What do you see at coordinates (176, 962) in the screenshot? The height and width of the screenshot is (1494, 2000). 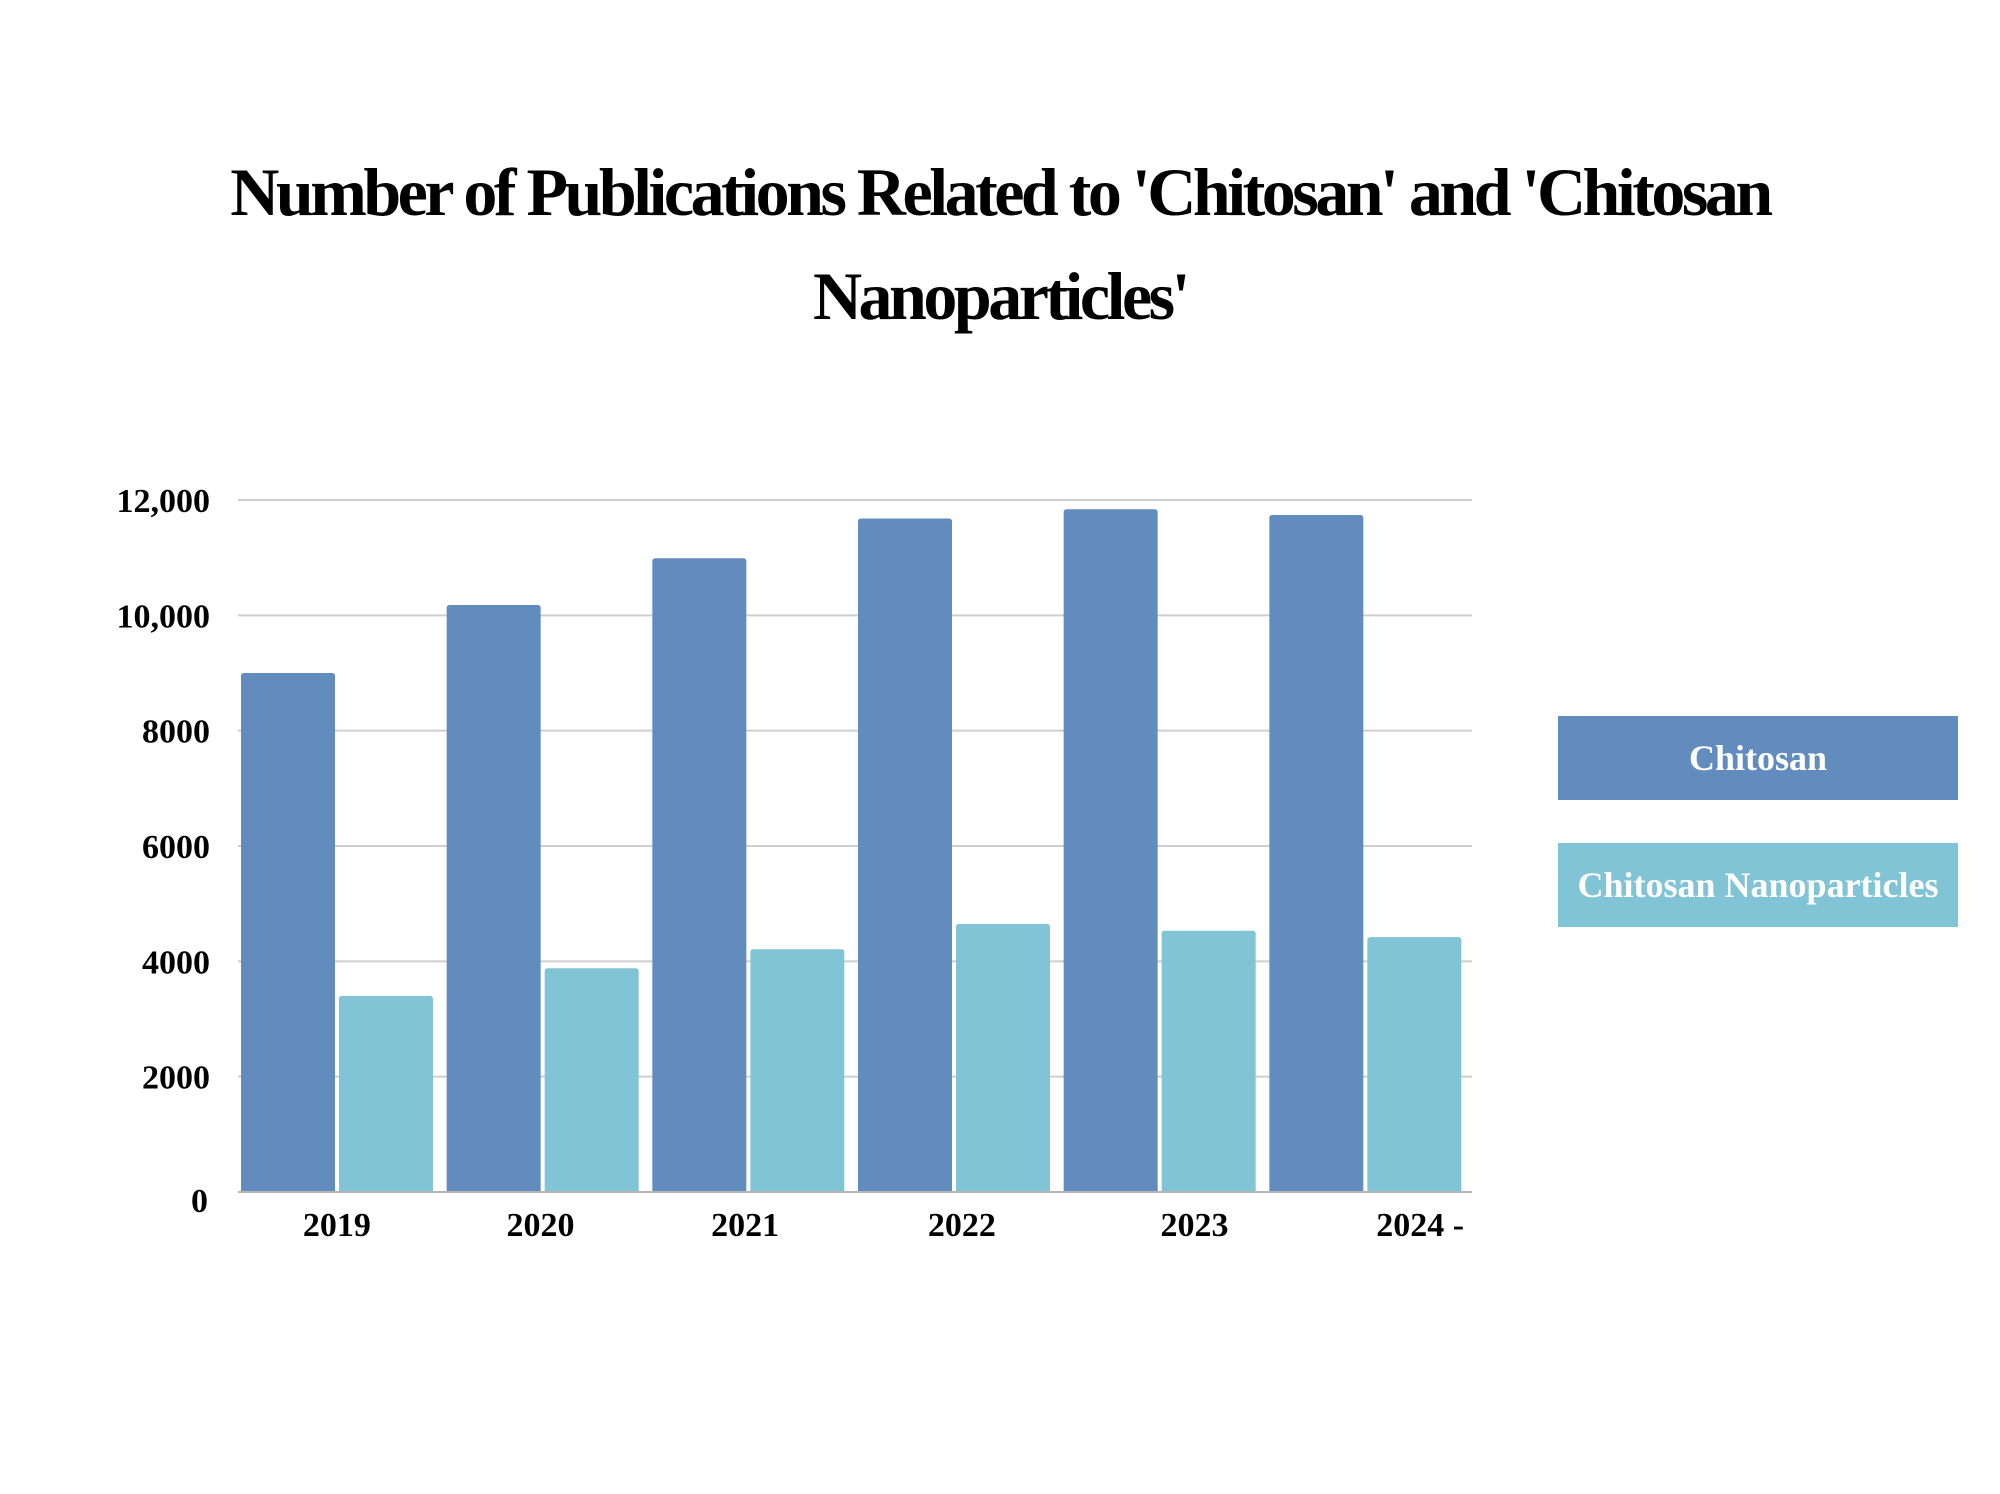 I see `y-tick-label-2: 4000` at bounding box center [176, 962].